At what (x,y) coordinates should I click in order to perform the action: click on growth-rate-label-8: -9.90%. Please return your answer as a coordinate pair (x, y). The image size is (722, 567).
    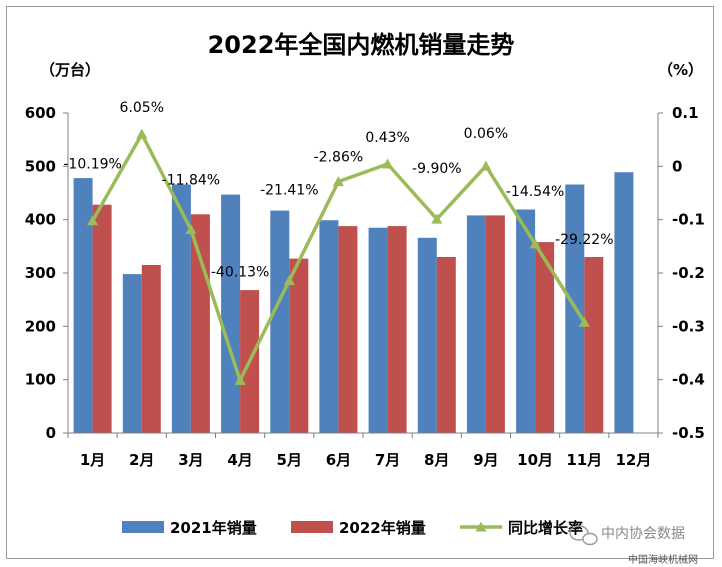
    Looking at the image, I should click on (437, 169).